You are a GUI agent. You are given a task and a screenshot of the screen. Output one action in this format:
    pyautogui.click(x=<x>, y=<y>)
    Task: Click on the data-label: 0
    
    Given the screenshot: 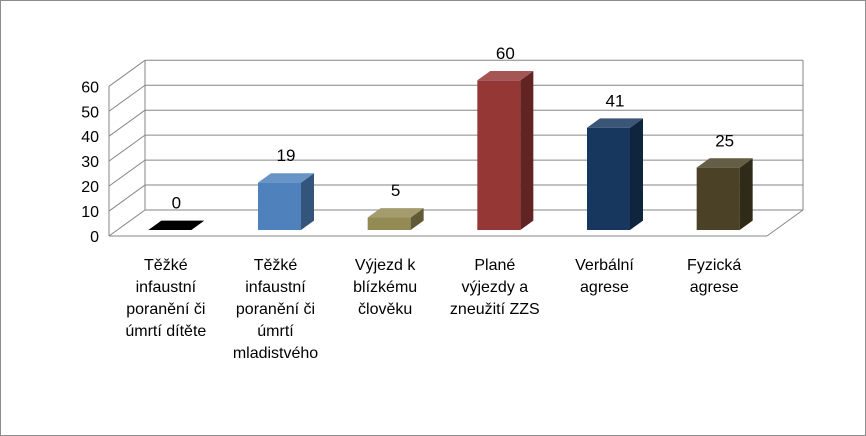 What is the action you would take?
    pyautogui.click(x=176, y=203)
    